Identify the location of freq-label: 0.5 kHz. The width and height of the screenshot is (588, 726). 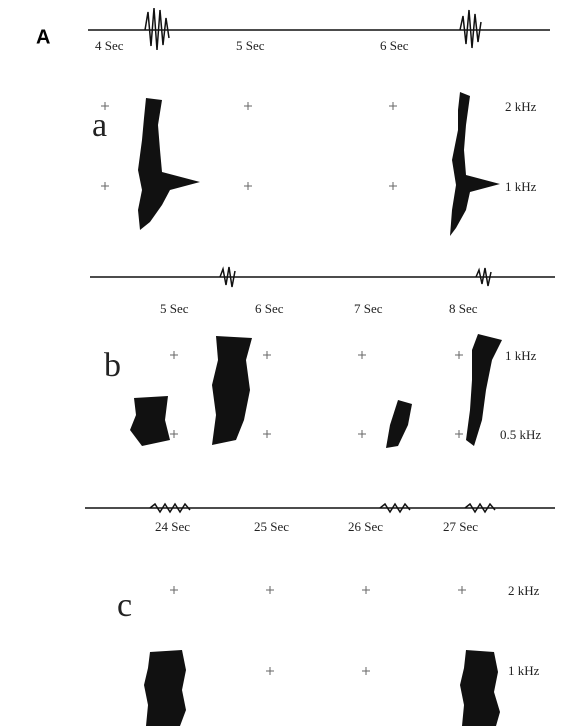
(520, 434).